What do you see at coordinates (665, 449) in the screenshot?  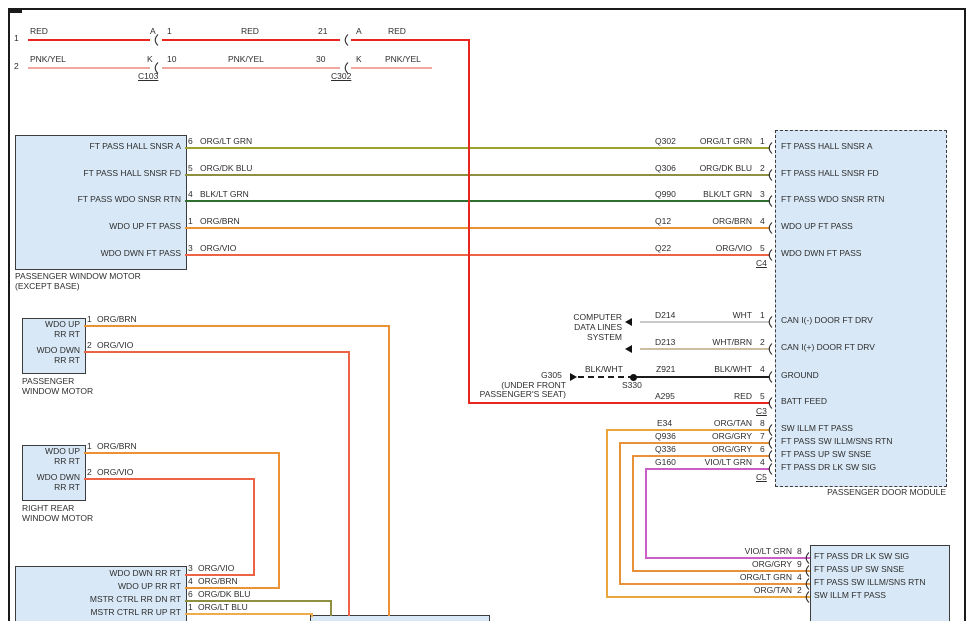 I see `circuit-code: Q336` at bounding box center [665, 449].